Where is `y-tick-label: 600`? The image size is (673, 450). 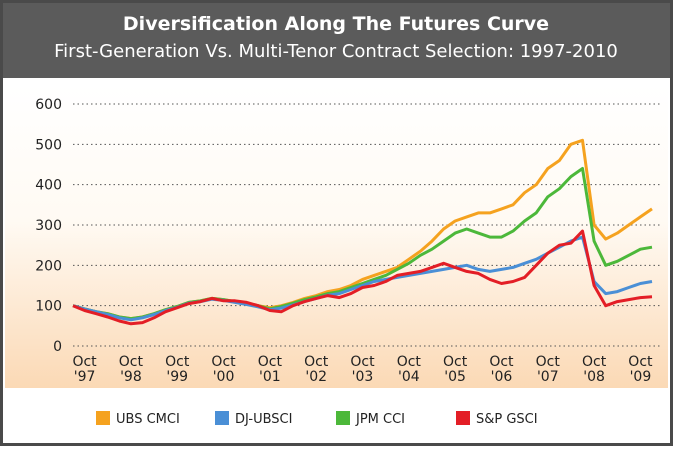 y-tick-label: 600 is located at coordinates (48, 105).